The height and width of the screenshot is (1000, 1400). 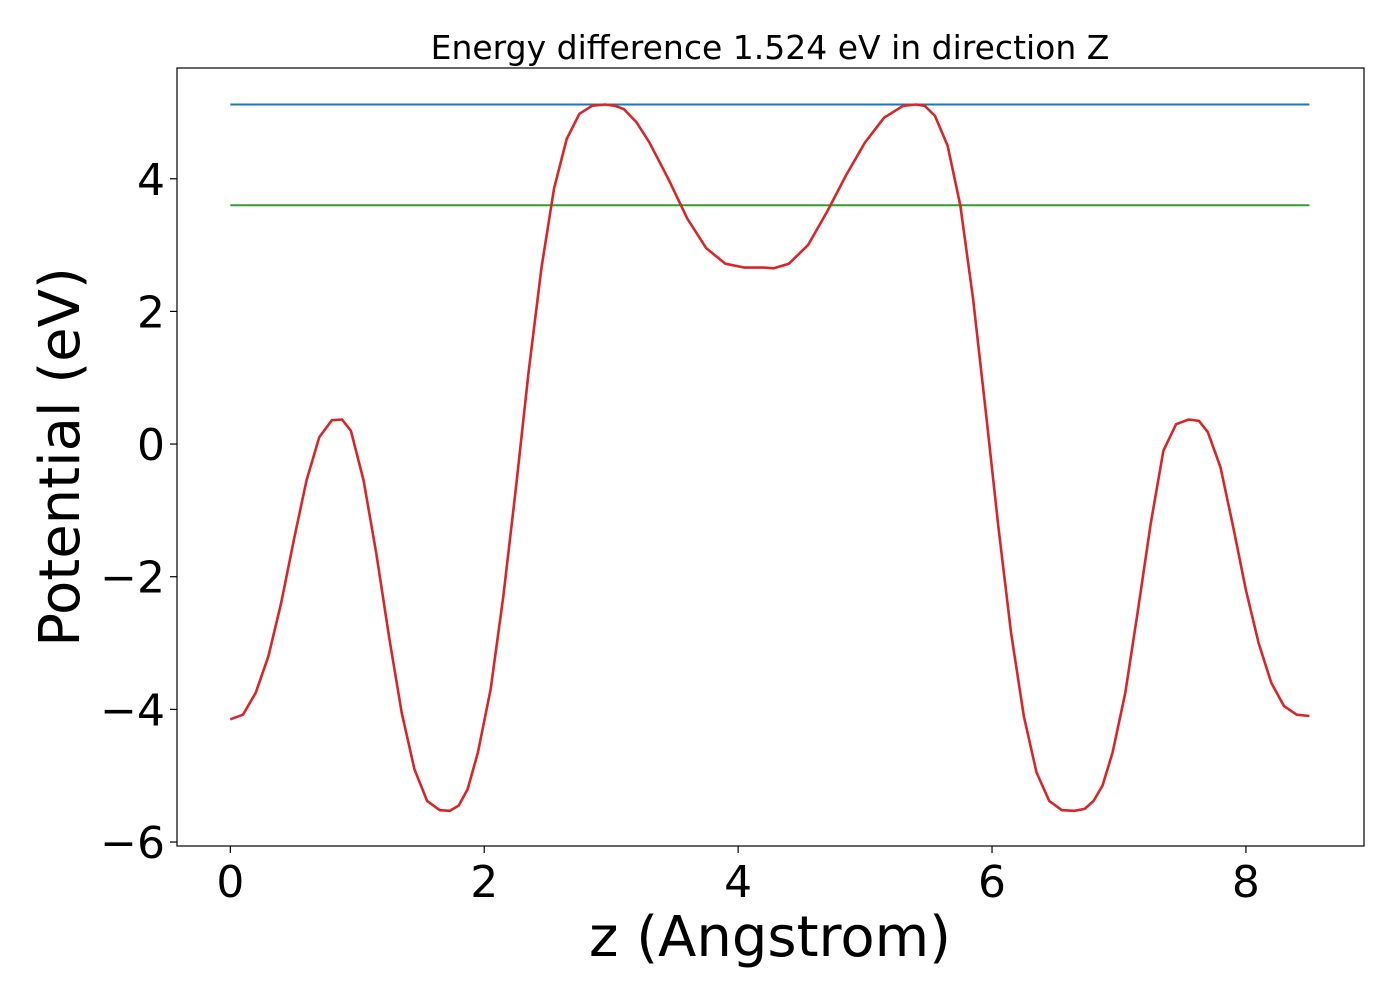 What do you see at coordinates (1246, 882) in the screenshot?
I see `x-tick-label: 8` at bounding box center [1246, 882].